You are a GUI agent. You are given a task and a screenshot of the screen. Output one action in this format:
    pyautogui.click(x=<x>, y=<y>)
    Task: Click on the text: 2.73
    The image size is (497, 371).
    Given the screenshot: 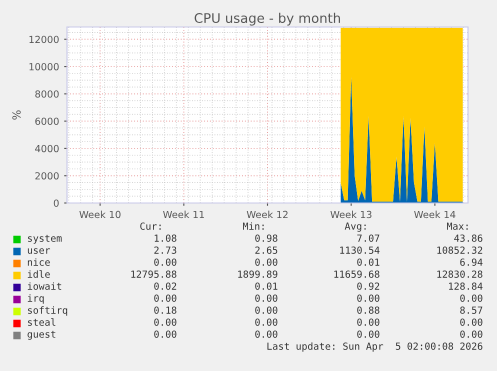 What is the action you would take?
    pyautogui.click(x=165, y=250)
    